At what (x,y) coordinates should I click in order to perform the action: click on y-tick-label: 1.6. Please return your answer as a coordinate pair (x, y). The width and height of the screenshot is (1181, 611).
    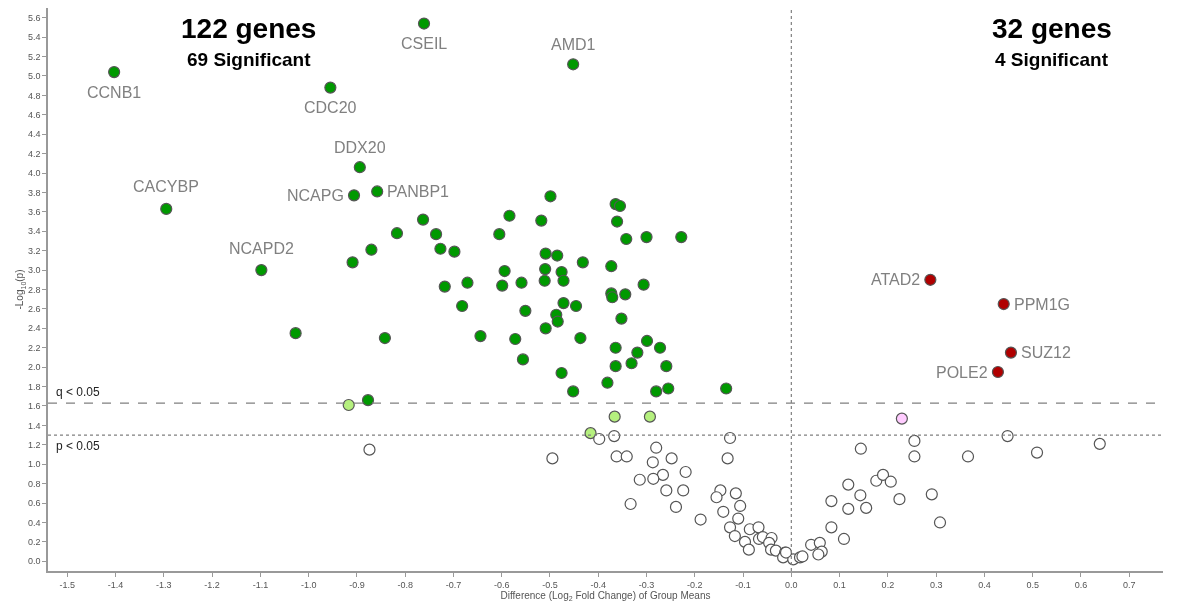
    Looking at the image, I should click on (34, 406).